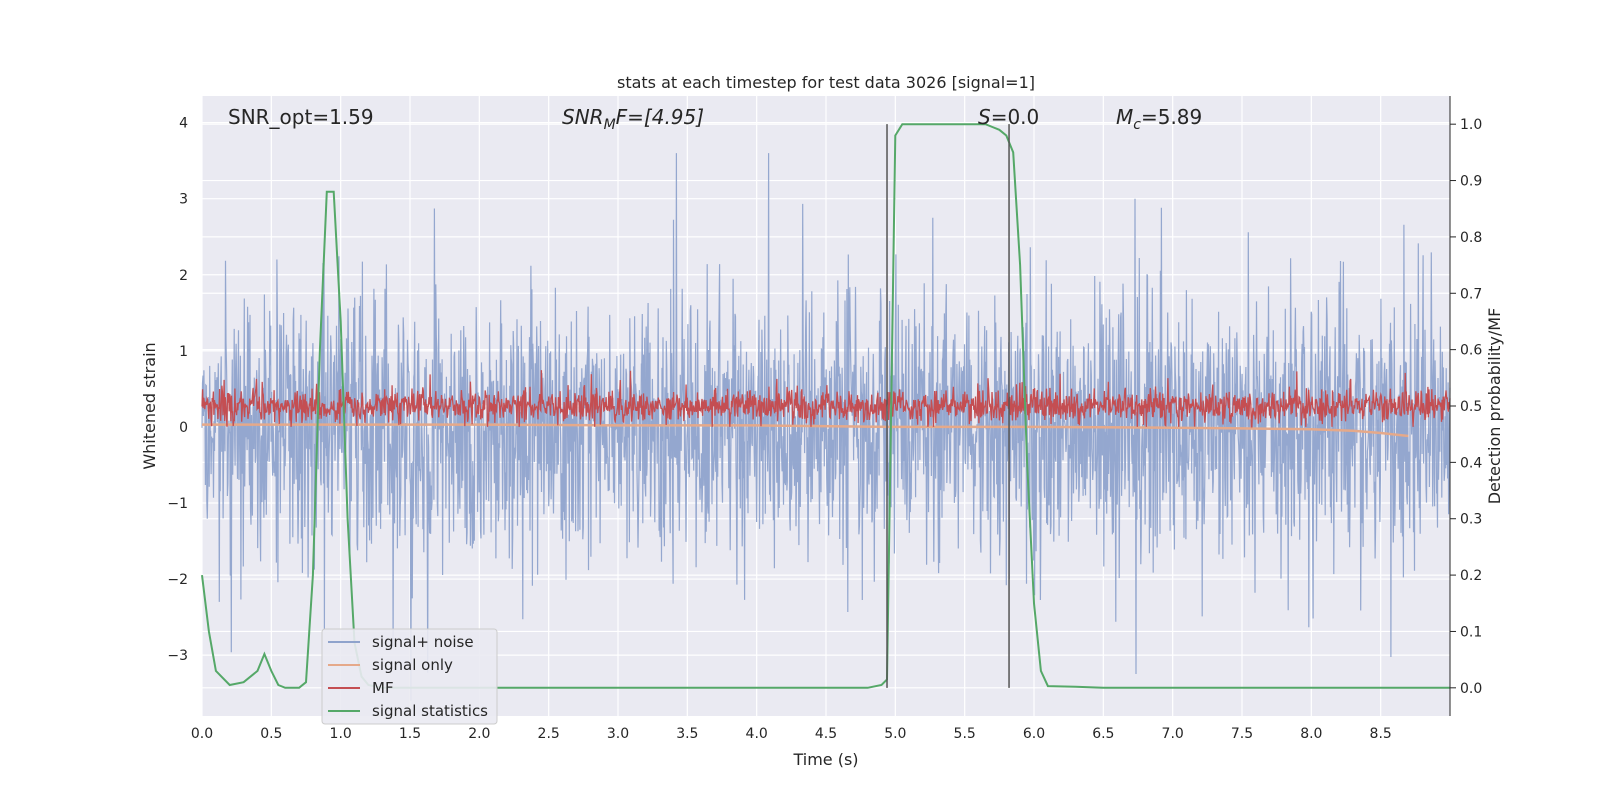 The height and width of the screenshot is (800, 1600). What do you see at coordinates (1471, 238) in the screenshot?
I see `y-right-tick-label: 0.8` at bounding box center [1471, 238].